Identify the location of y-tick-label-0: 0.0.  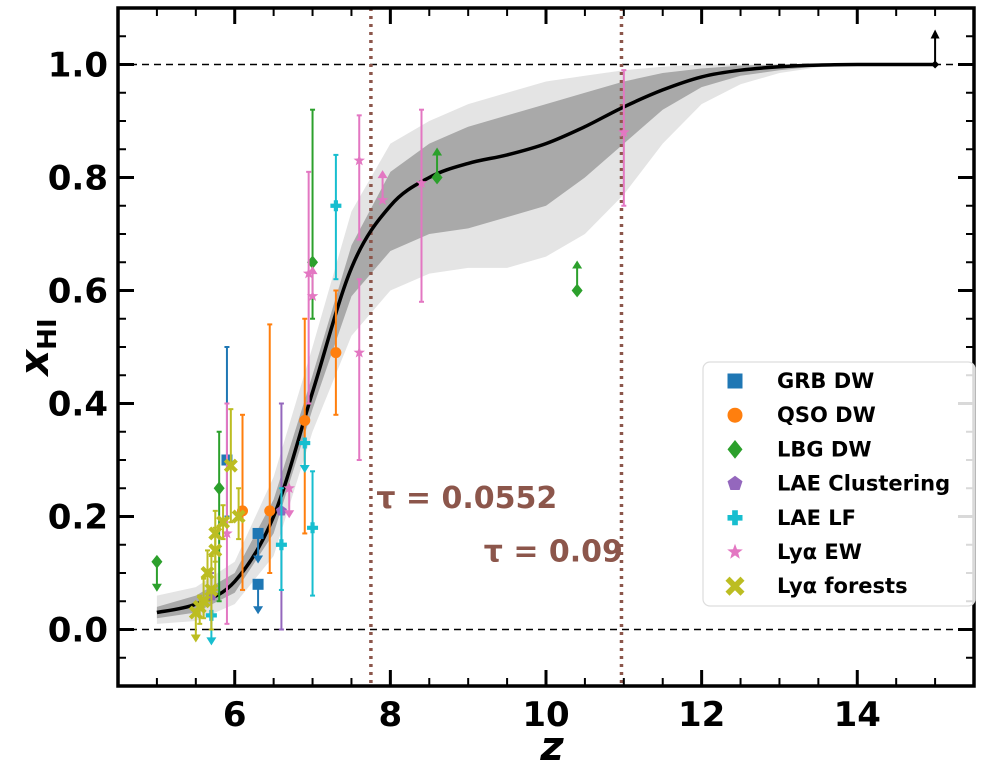
(78, 631).